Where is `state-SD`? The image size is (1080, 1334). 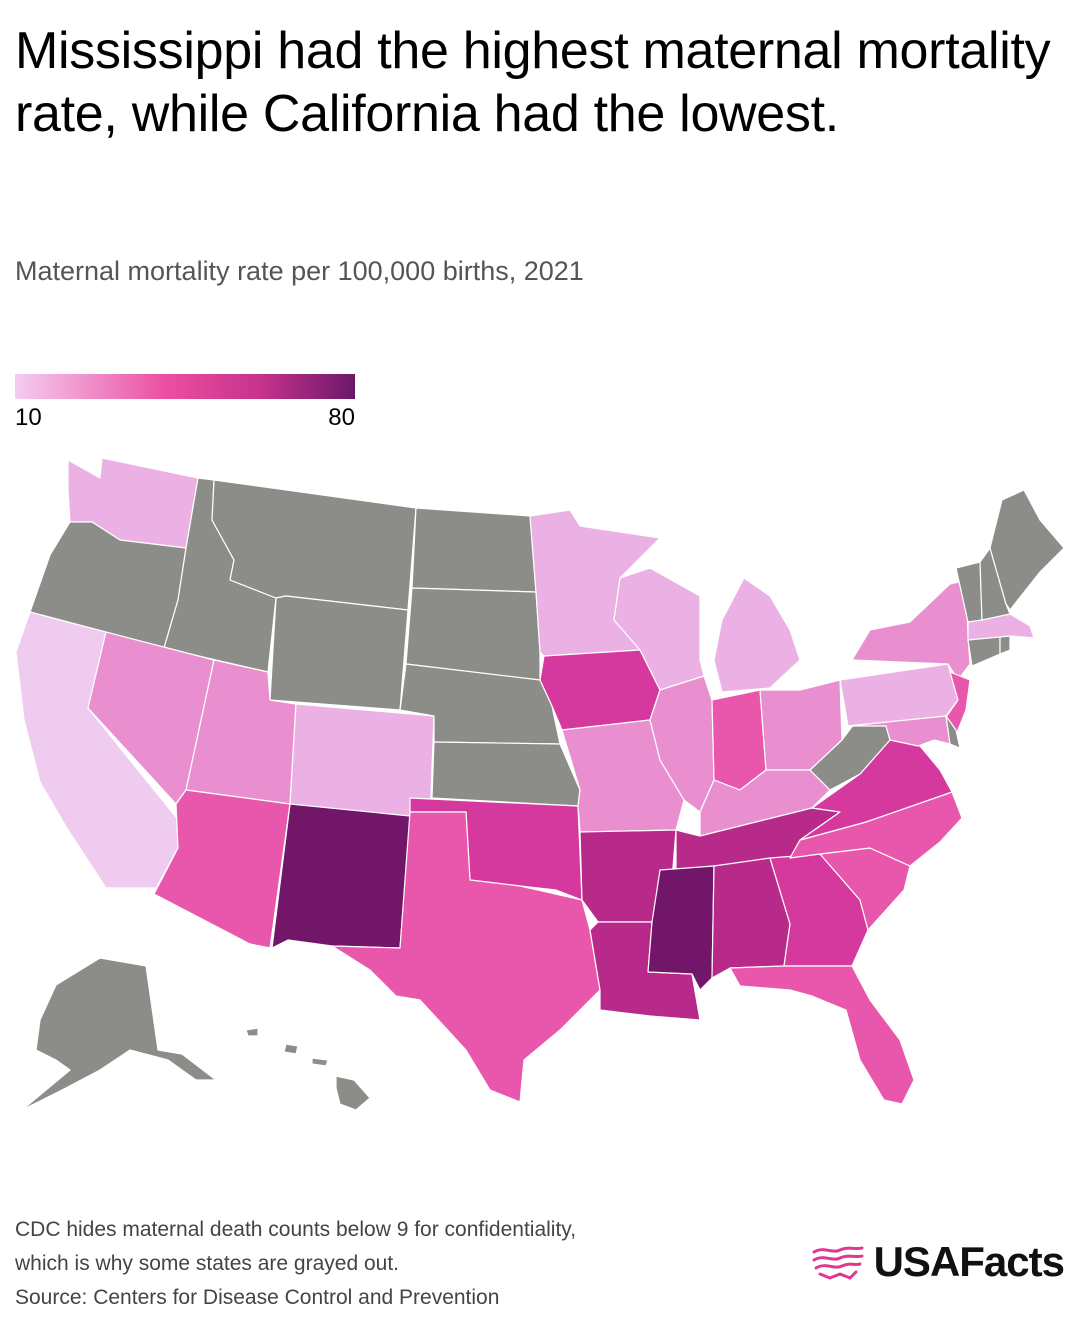 state-SD is located at coordinates (473, 634).